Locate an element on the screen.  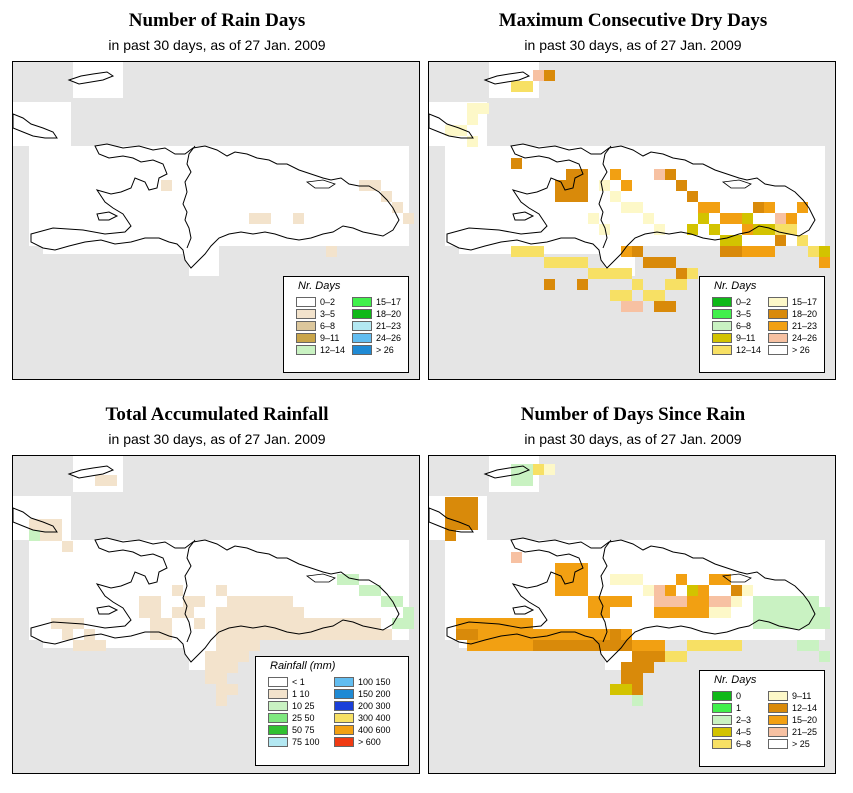
legend-label: 4–5 is located at coordinates (744, 732).